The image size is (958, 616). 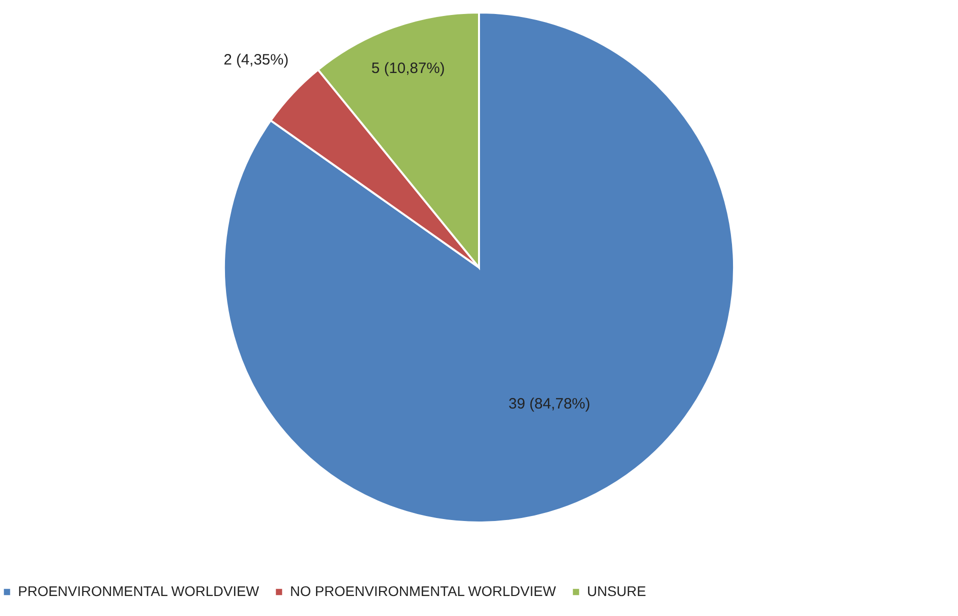 I want to click on legend-label: PROENVIRONMENTAL WORLDVIEW, so click(x=139, y=591).